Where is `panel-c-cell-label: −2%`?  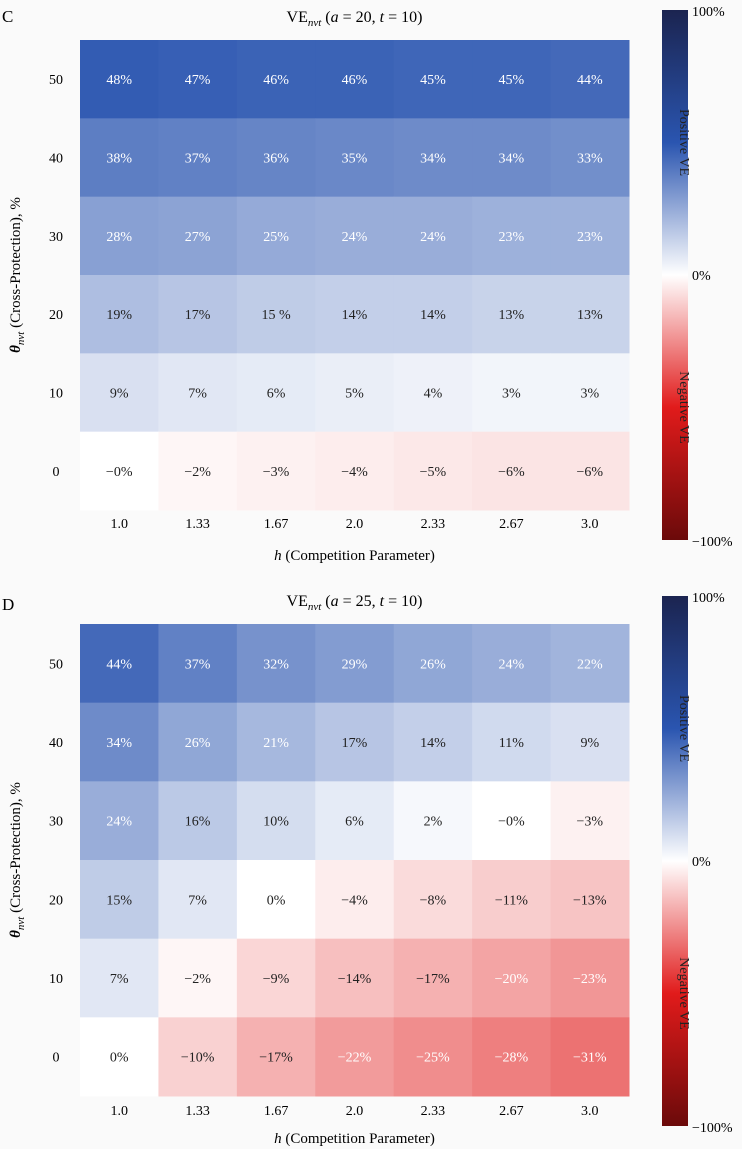
panel-c-cell-label: −2% is located at coordinates (197, 472).